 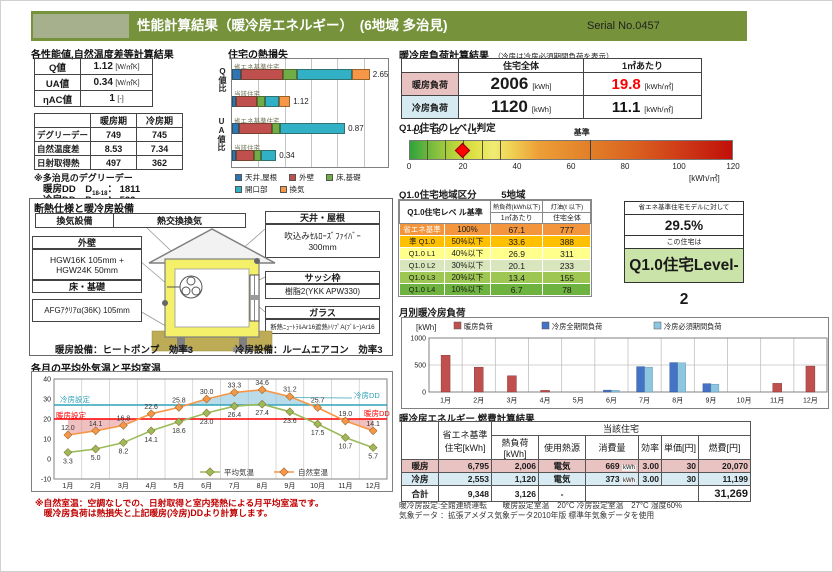 What do you see at coordinates (640, 379) in the screenshot?
I see `cooling-total-bar` at bounding box center [640, 379].